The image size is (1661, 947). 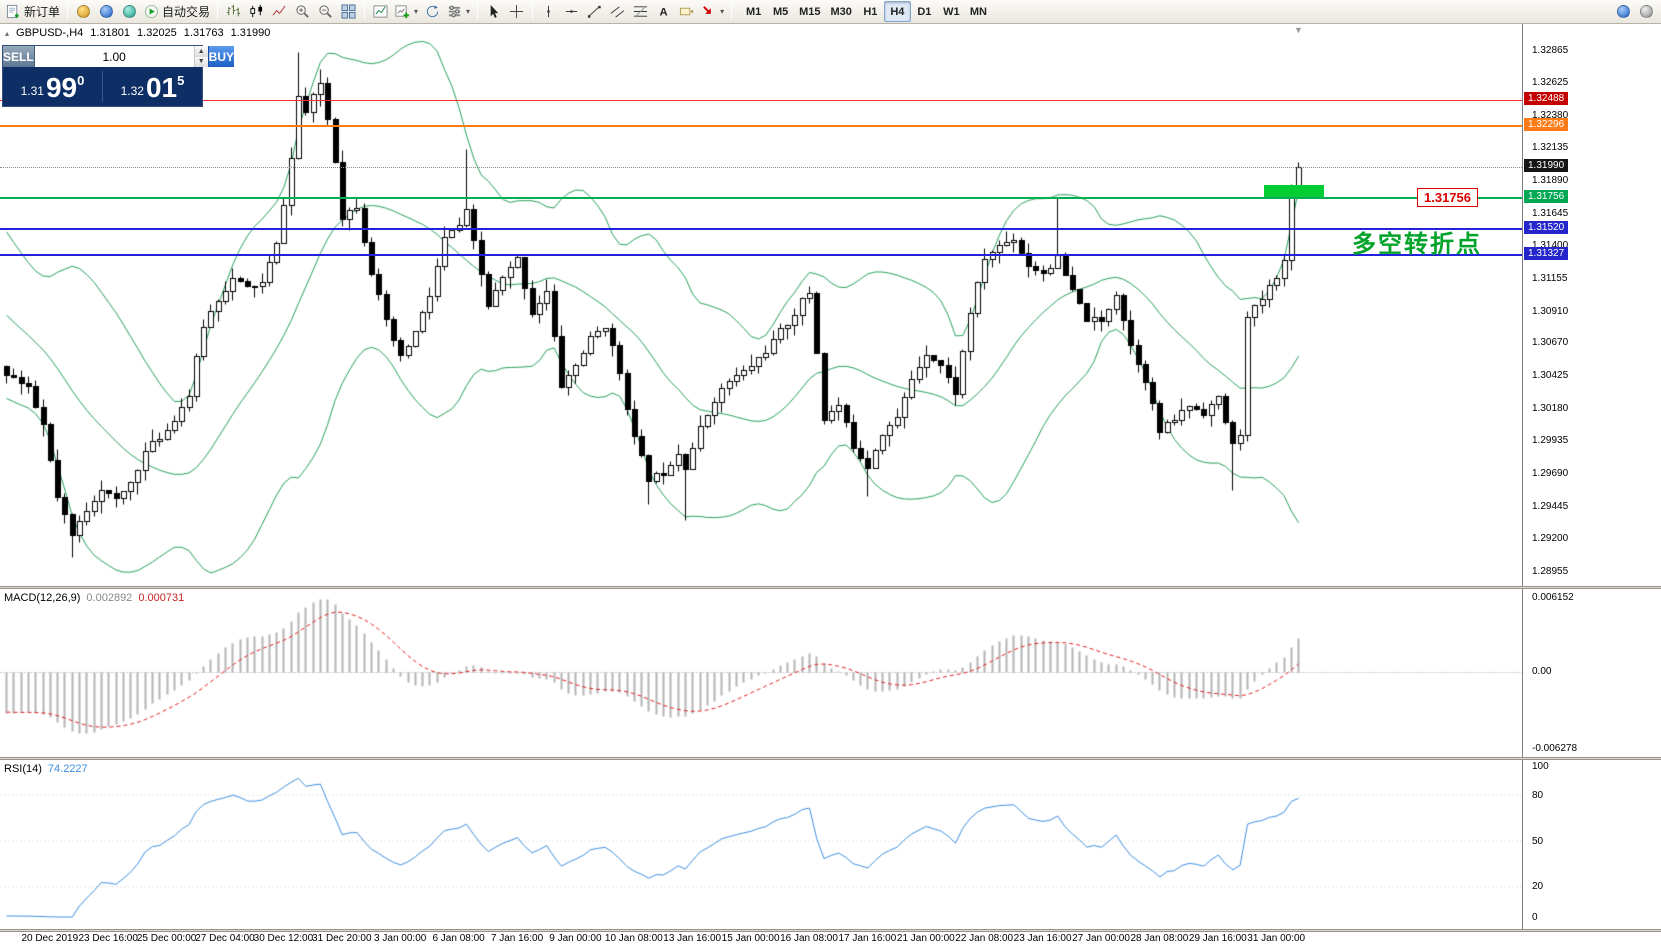 I want to click on time-scale-label: 27 Dec 04:00, so click(x=225, y=938).